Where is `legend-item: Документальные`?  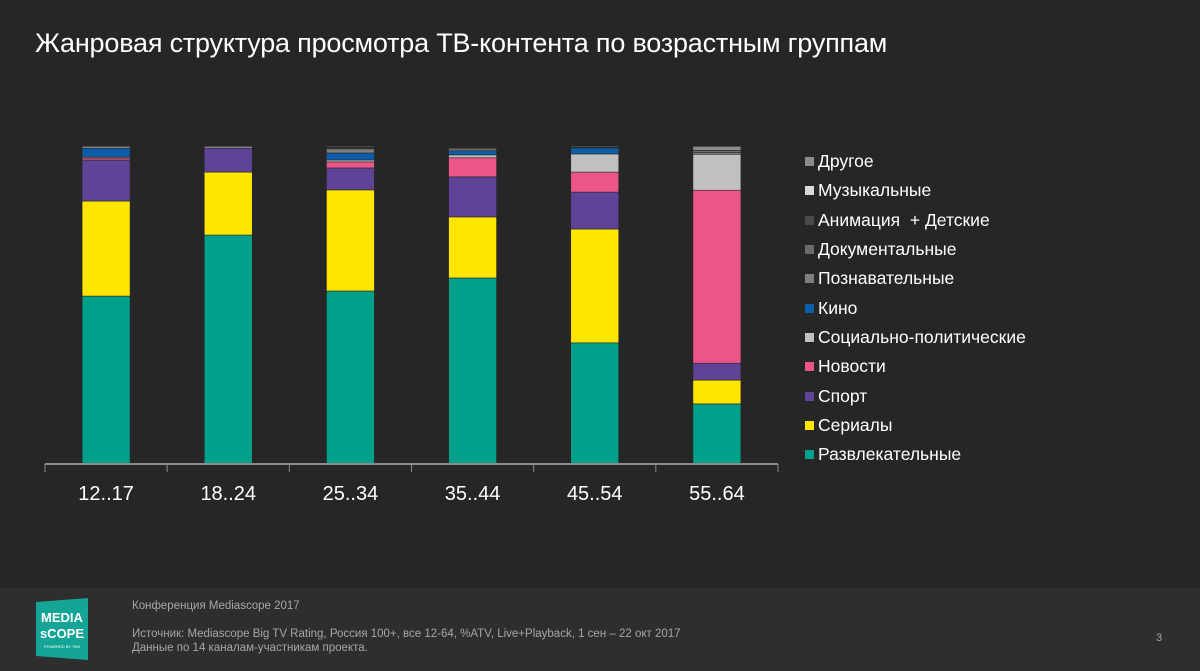
legend-item: Документальные is located at coordinates (915, 249).